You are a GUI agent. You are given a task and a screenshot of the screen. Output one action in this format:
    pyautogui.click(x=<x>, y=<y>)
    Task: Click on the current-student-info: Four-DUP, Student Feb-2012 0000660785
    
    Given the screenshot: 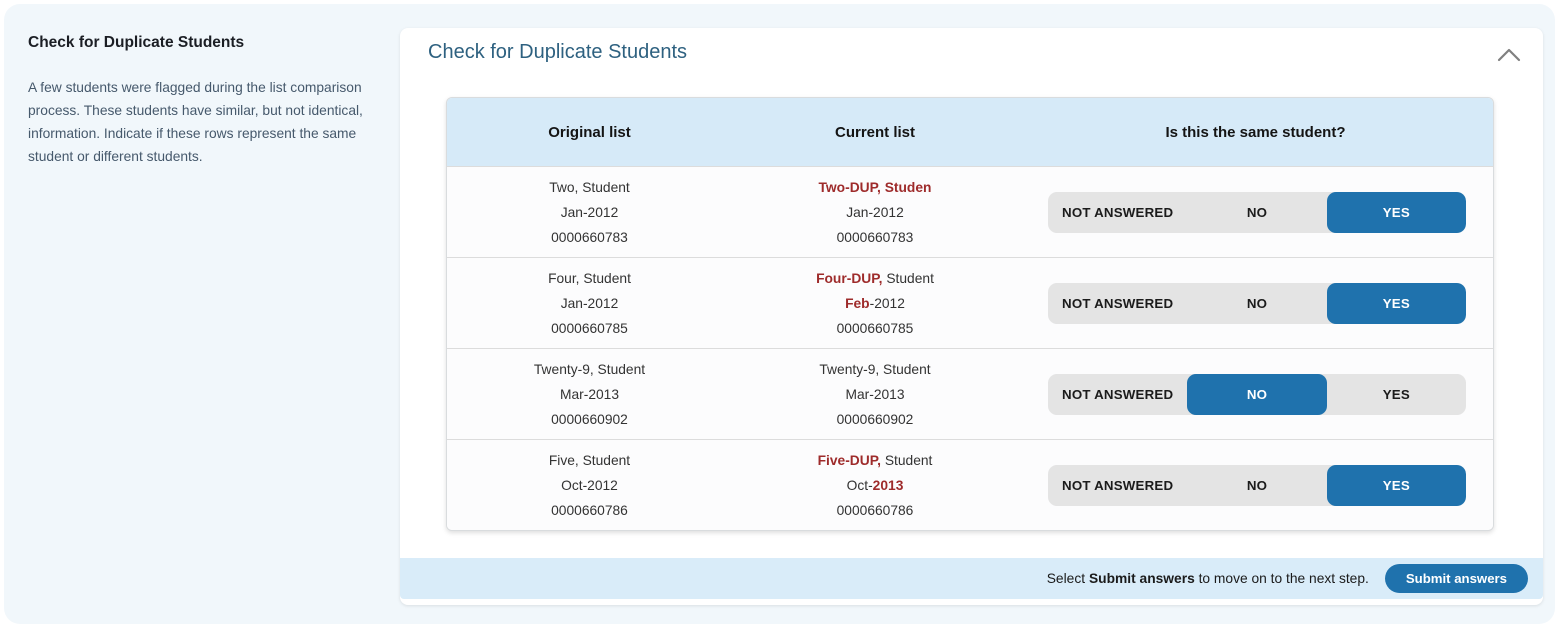 What is the action you would take?
    pyautogui.click(x=875, y=303)
    